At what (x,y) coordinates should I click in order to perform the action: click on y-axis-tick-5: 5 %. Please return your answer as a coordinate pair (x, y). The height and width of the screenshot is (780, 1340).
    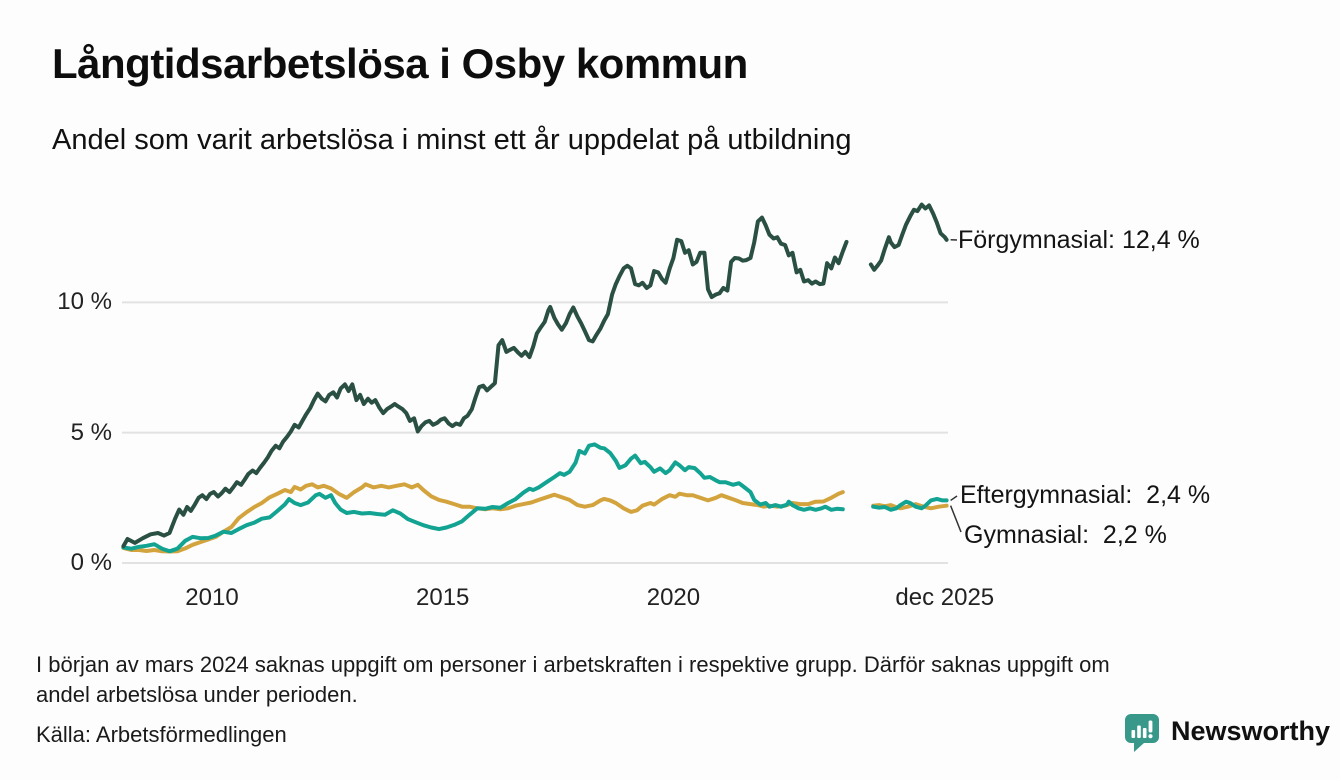
    Looking at the image, I should click on (91, 432).